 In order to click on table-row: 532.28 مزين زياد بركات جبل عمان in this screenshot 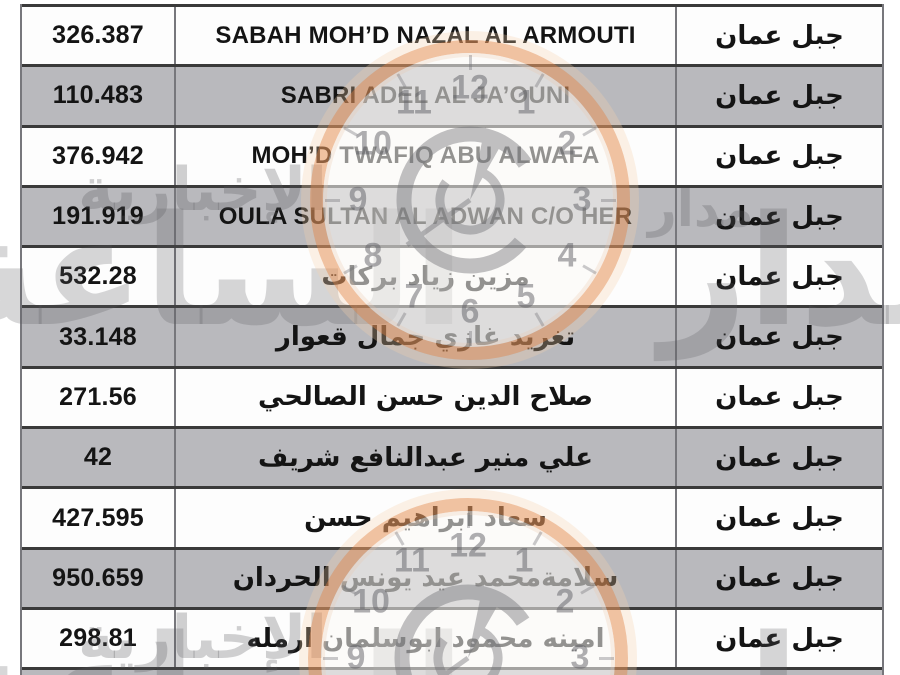, I will do `click(452, 275)`.